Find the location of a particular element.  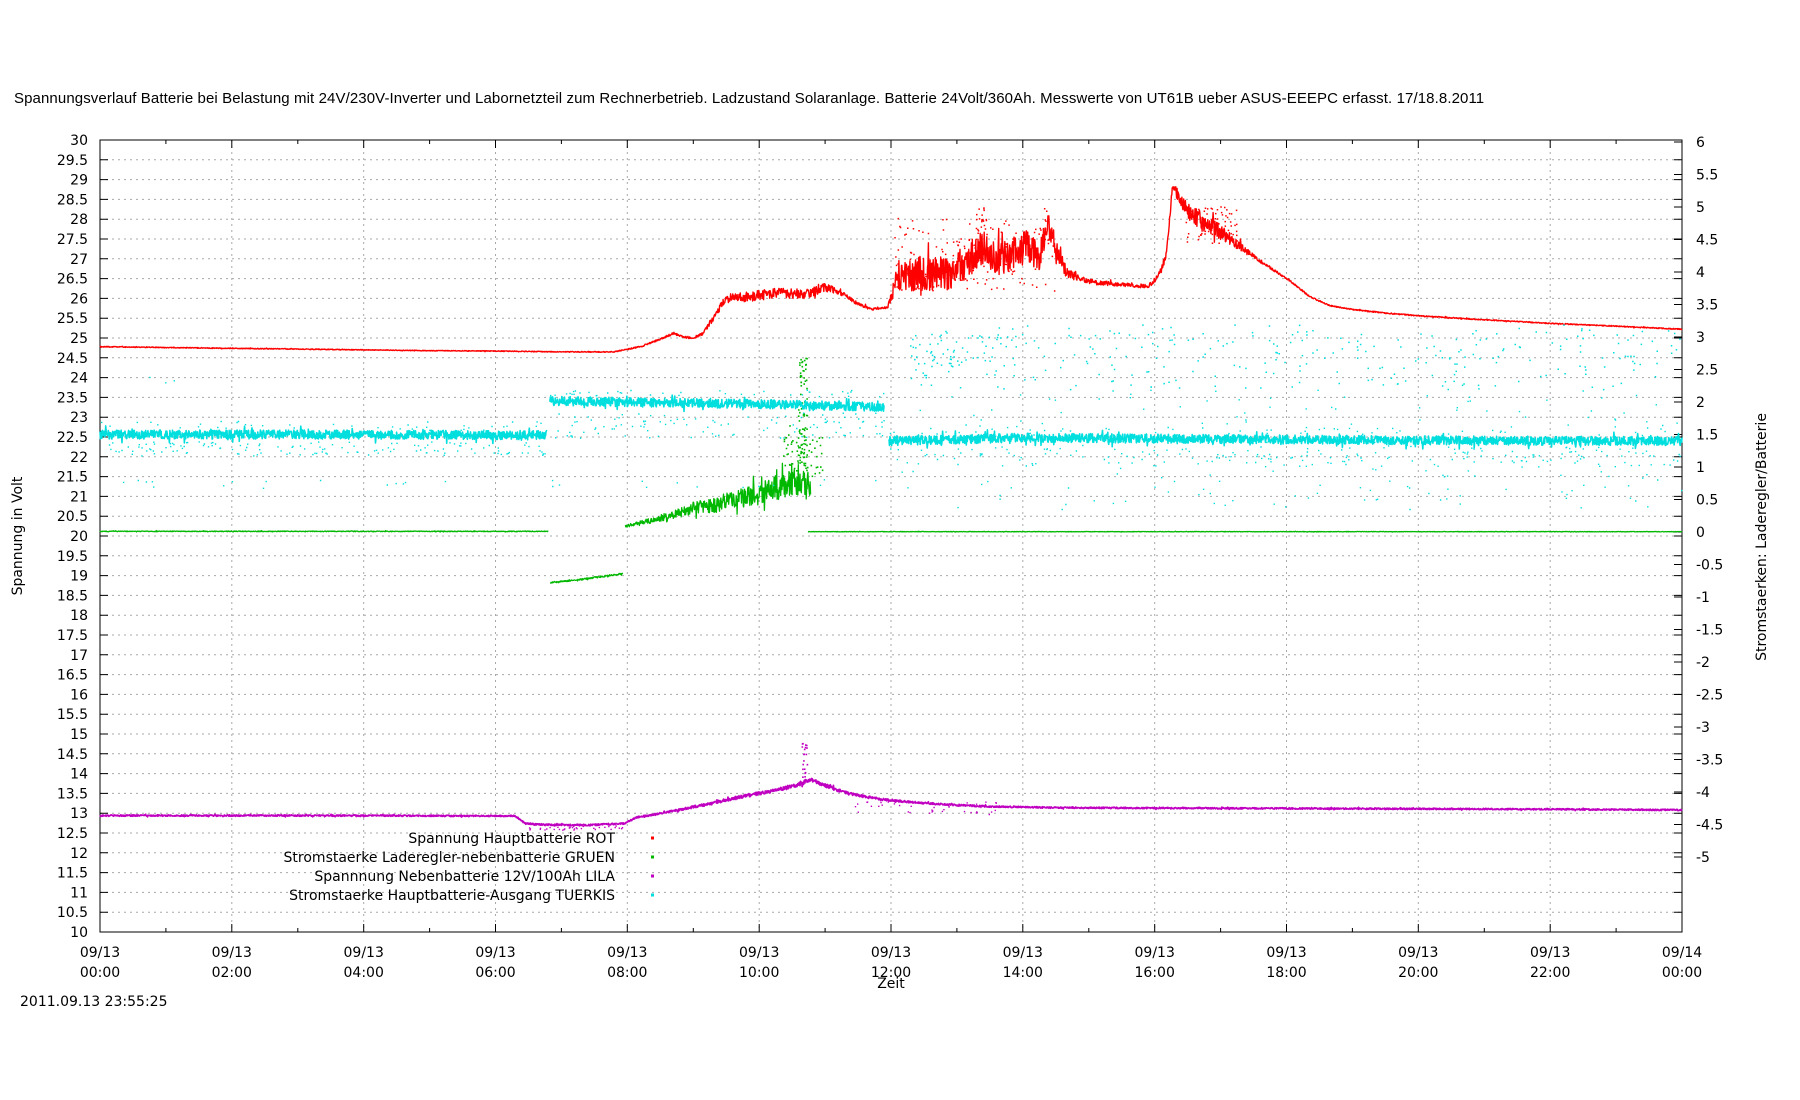

y1-tick-label: 18 is located at coordinates (79, 616).